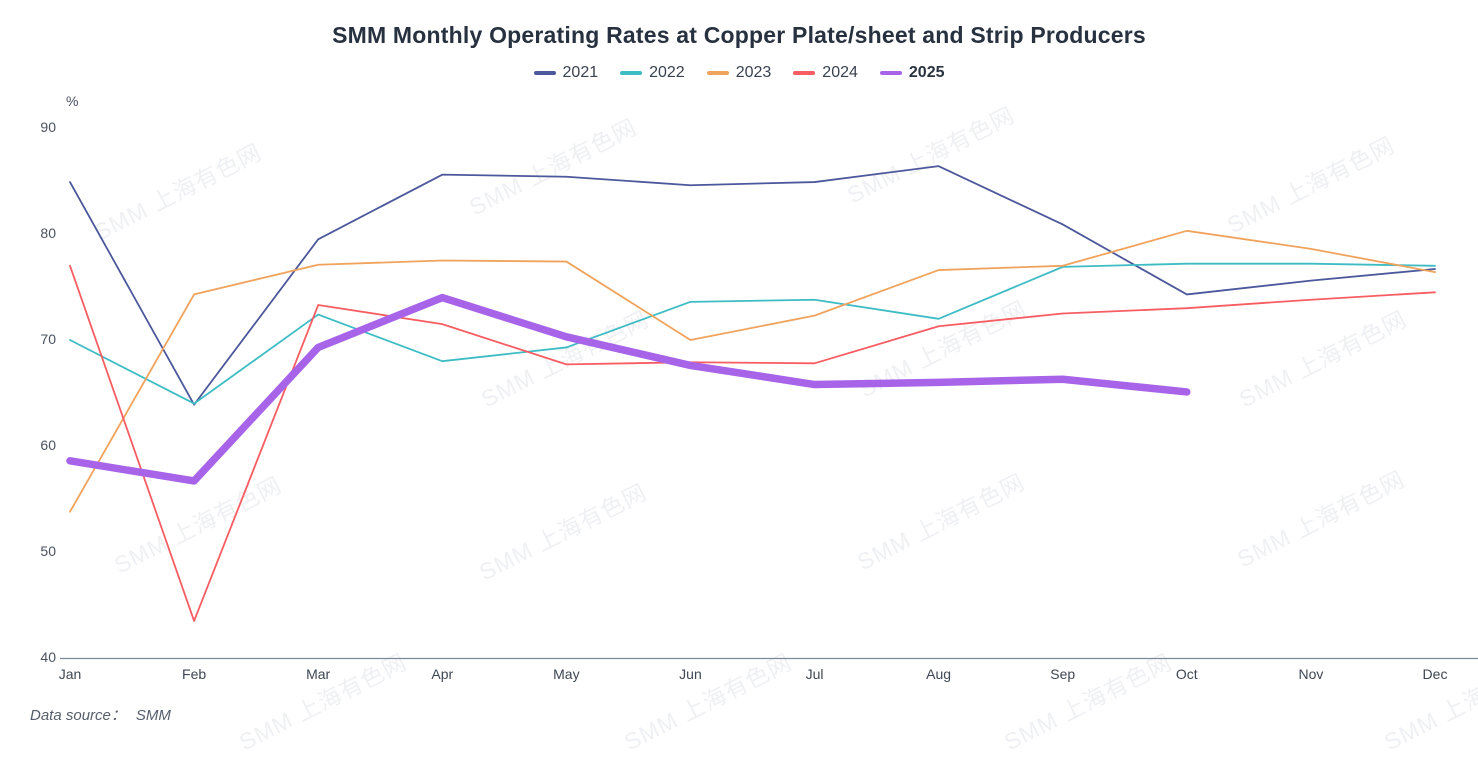 This screenshot has height=757, width=1478. Describe the element at coordinates (48, 233) in the screenshot. I see `y-tick-label: 80` at that location.